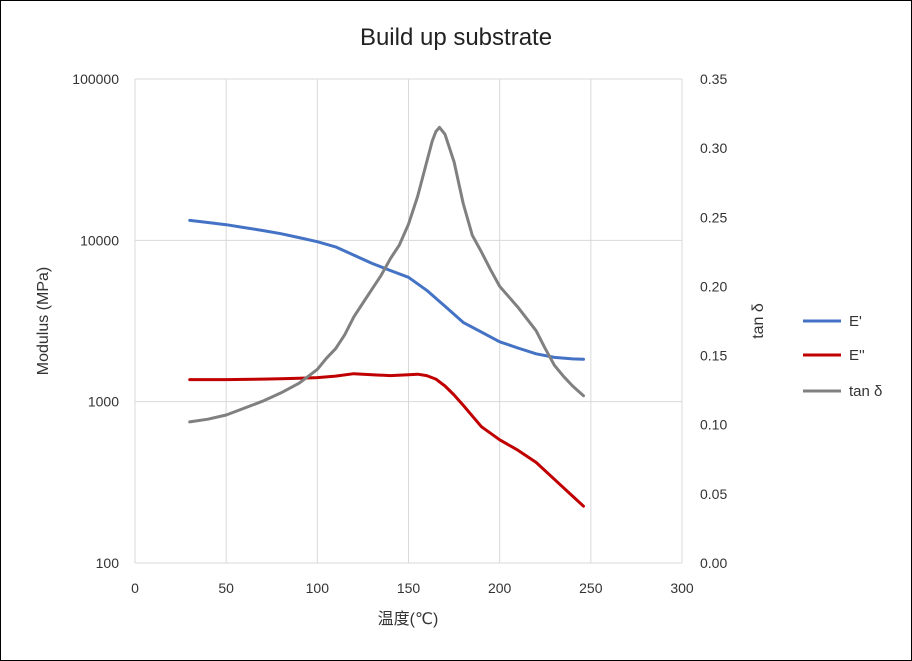  What do you see at coordinates (591, 588) in the screenshot?
I see `x-tick-label: 250` at bounding box center [591, 588].